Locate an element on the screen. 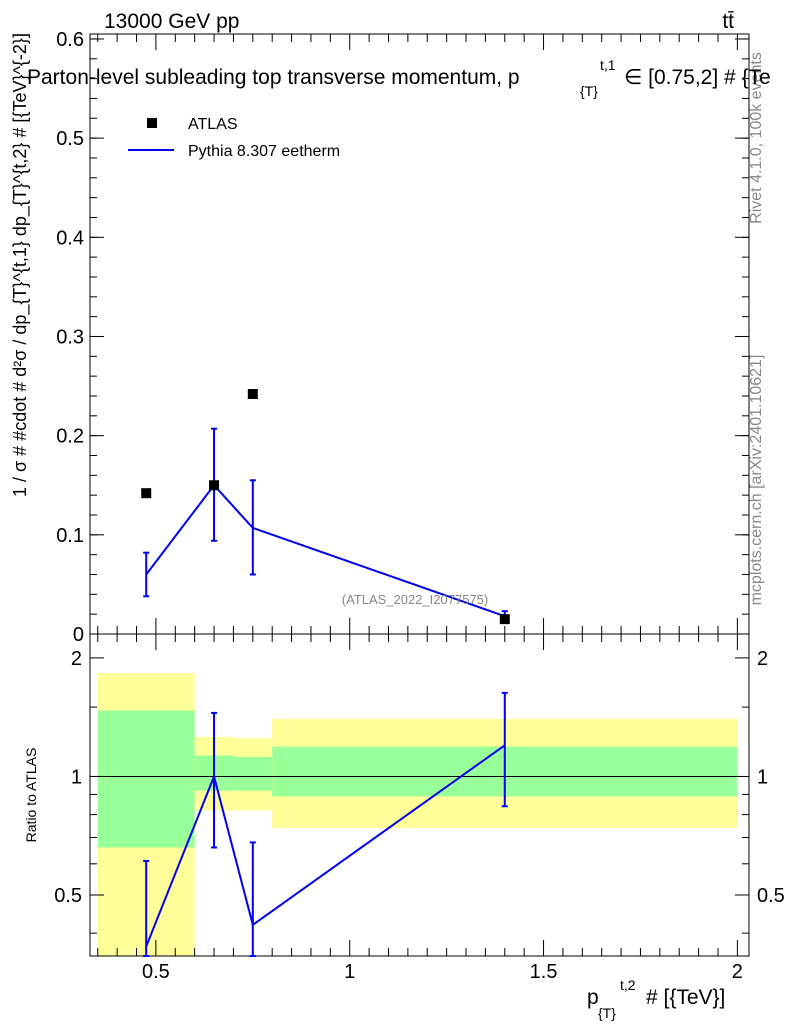 This screenshot has height=1024, width=786. plot-title-range: ∈ [0.75,2] # {Te is located at coordinates (697, 77).